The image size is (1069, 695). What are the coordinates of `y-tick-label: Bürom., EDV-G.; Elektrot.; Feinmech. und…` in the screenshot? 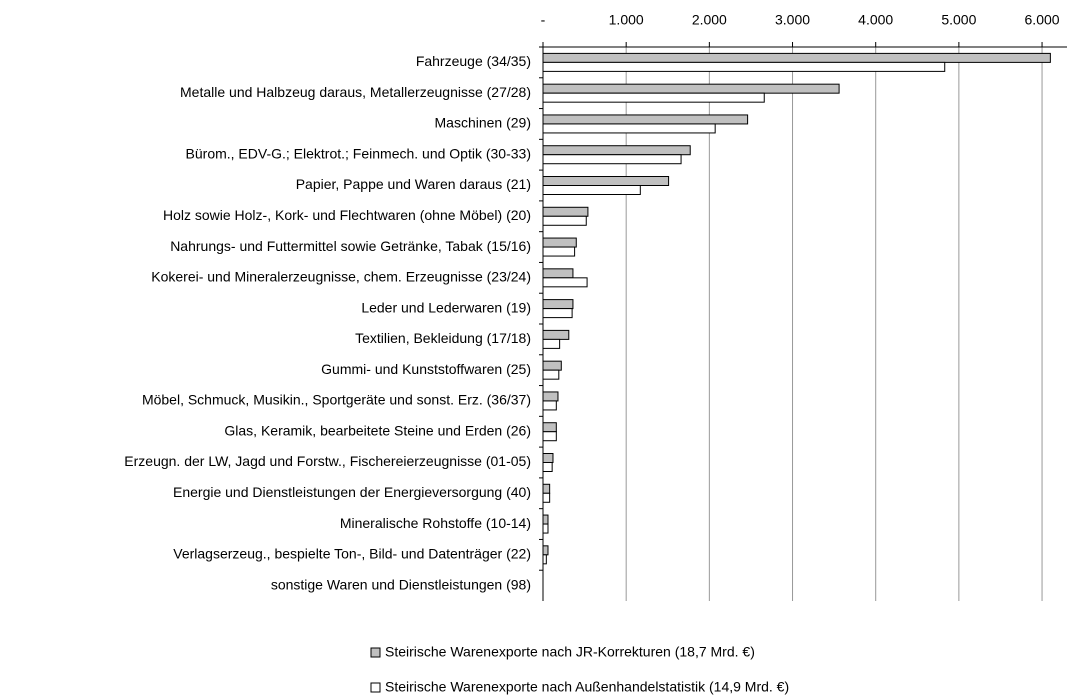 It's located at (358, 153).